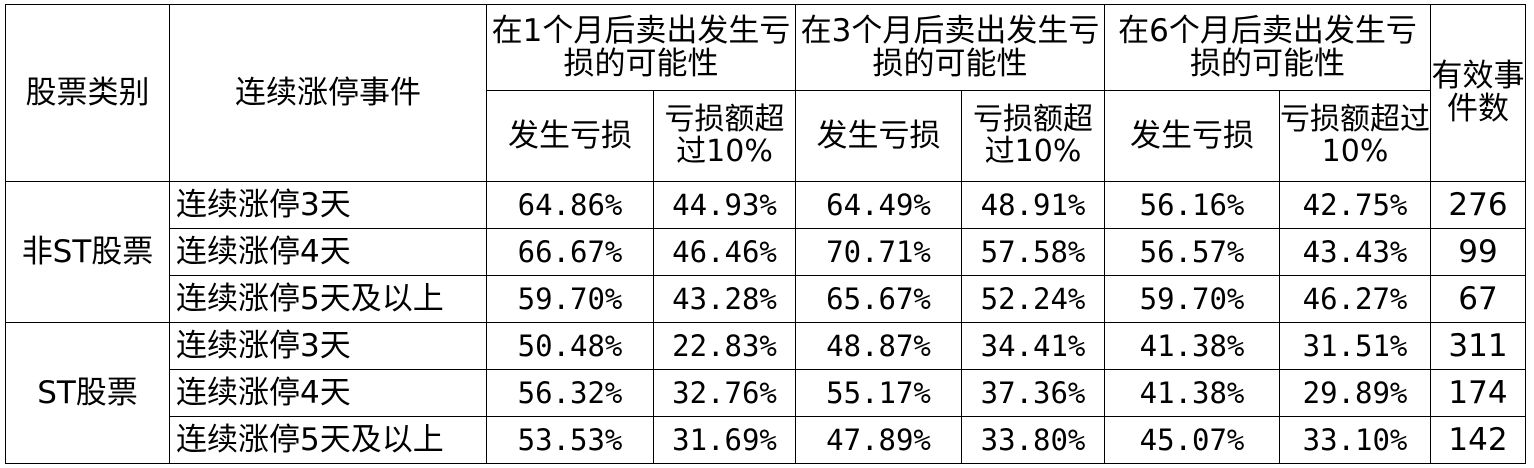 This screenshot has height=468, width=1534. I want to click on count-cell: 99, so click(1478, 252).